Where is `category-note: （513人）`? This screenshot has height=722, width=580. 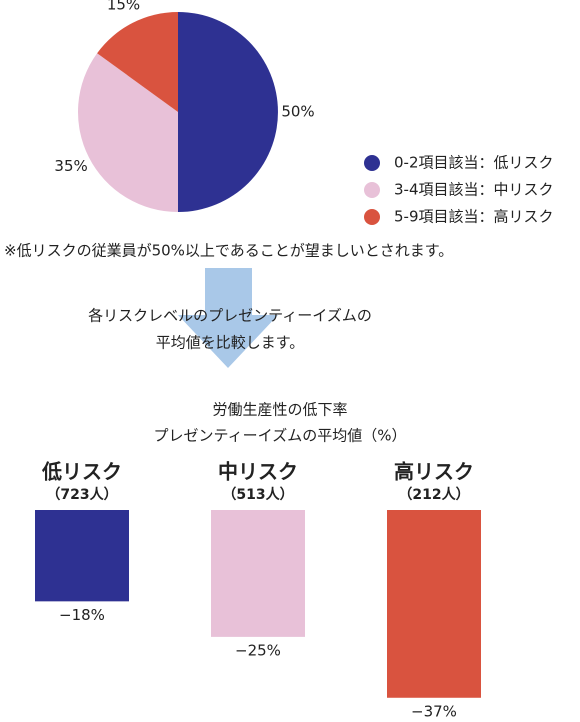 category-note: （513人） is located at coordinates (257, 494).